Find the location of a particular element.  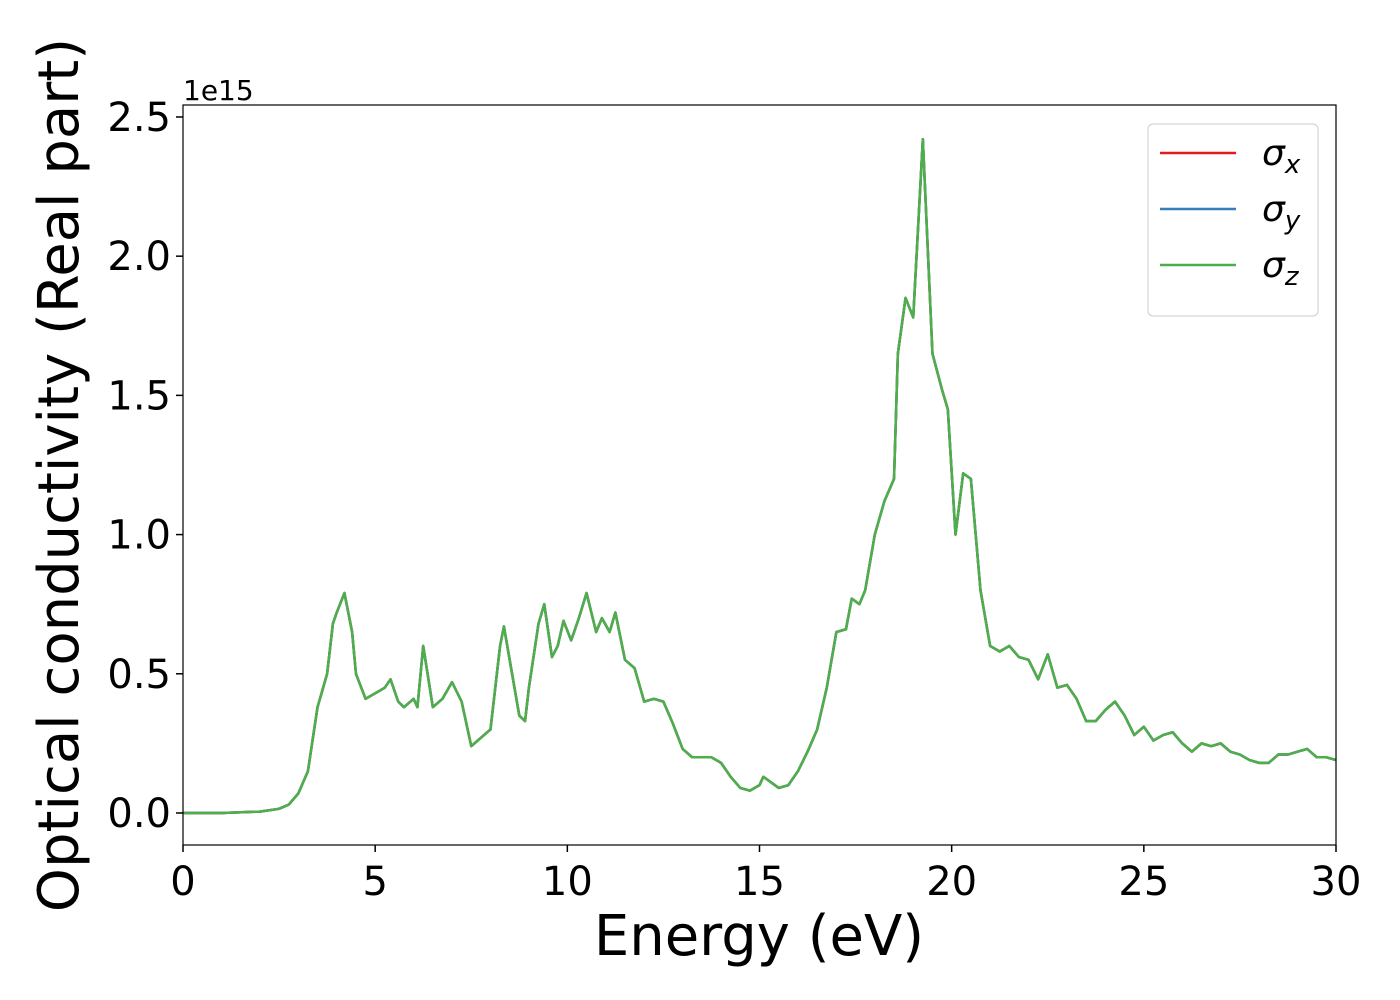

y-tick-label: 2.5 is located at coordinates (139, 118).